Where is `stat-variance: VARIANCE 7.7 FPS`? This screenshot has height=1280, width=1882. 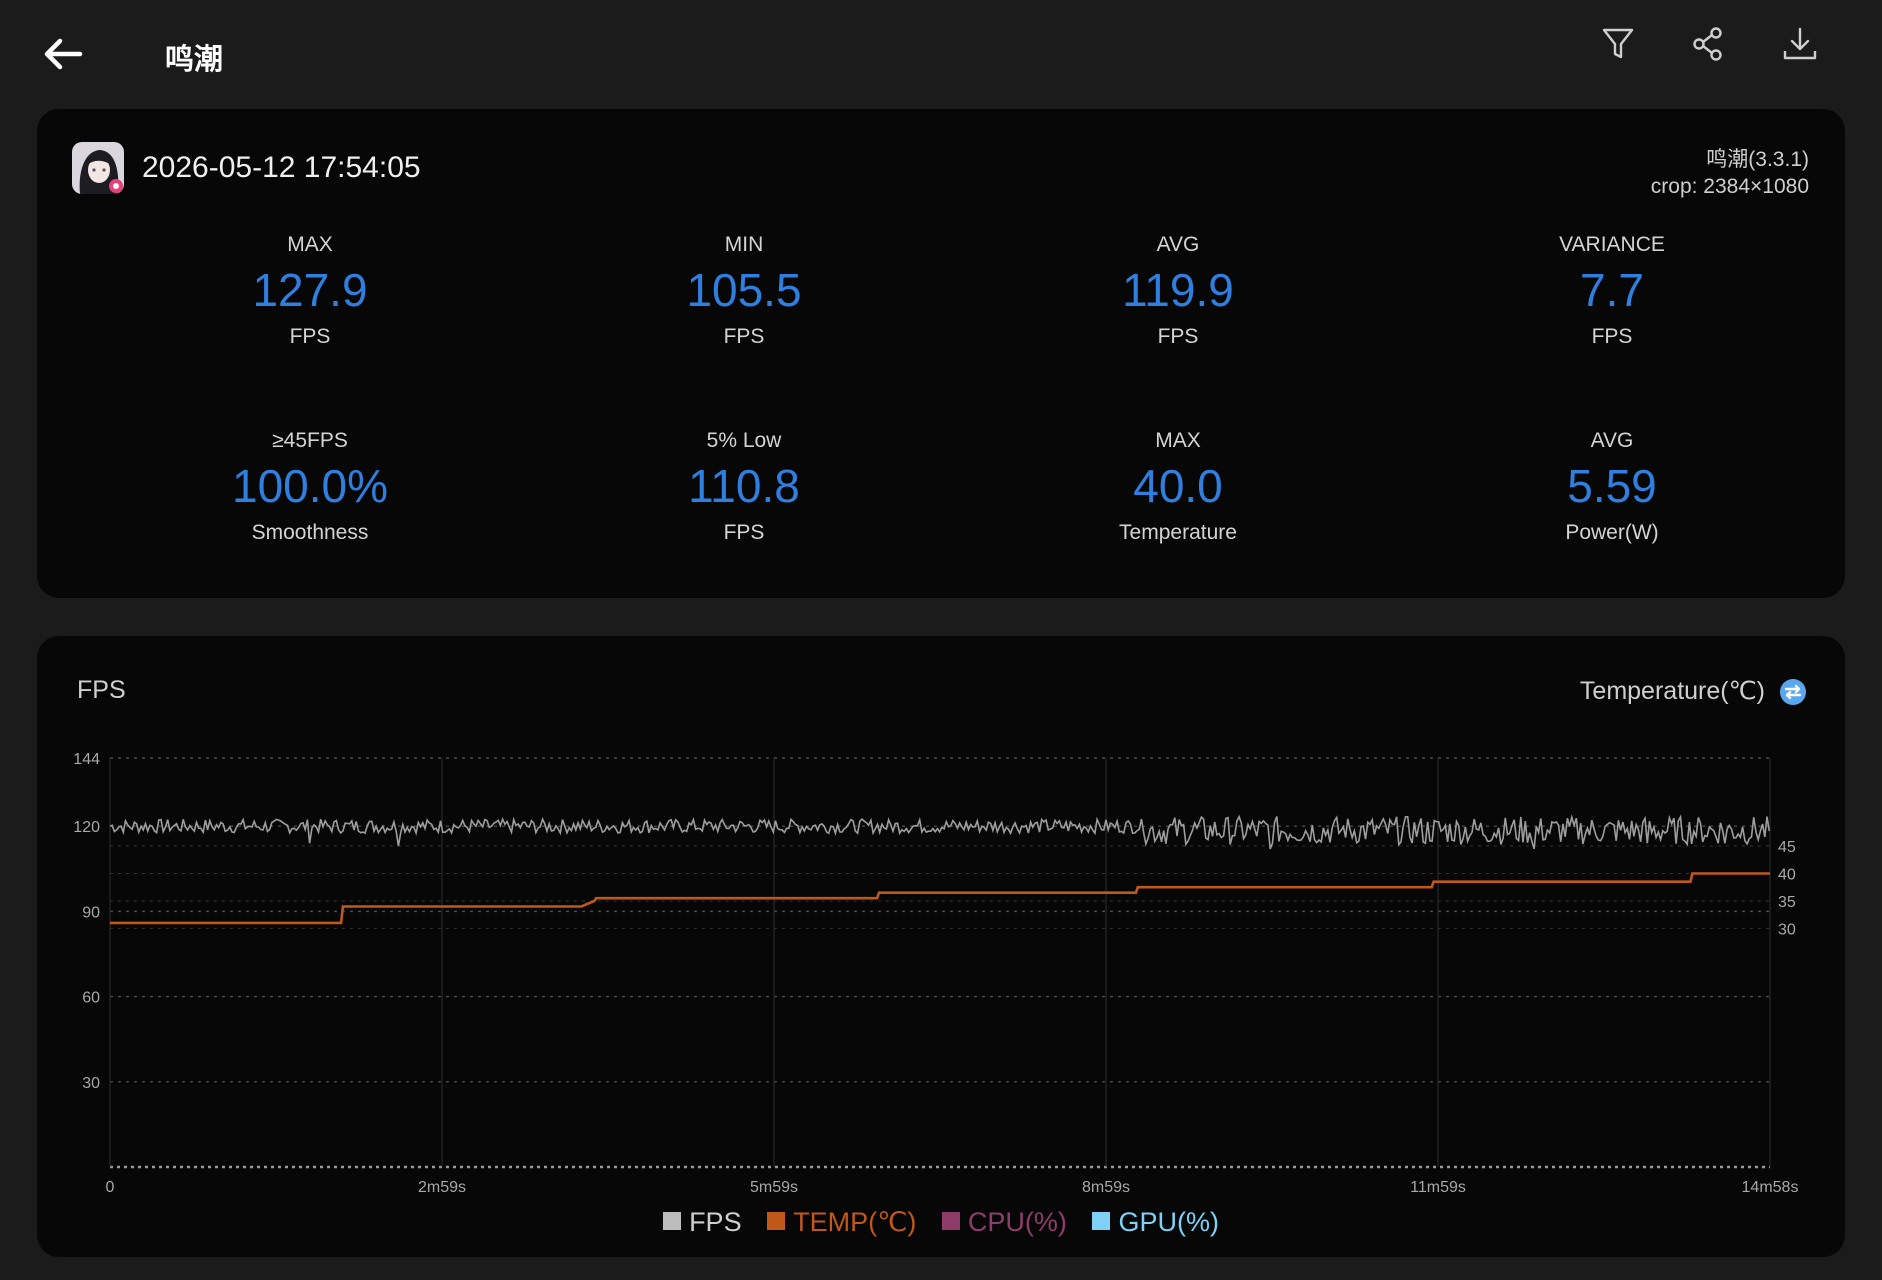 stat-variance: VARIANCE 7.7 FPS is located at coordinates (1612, 292).